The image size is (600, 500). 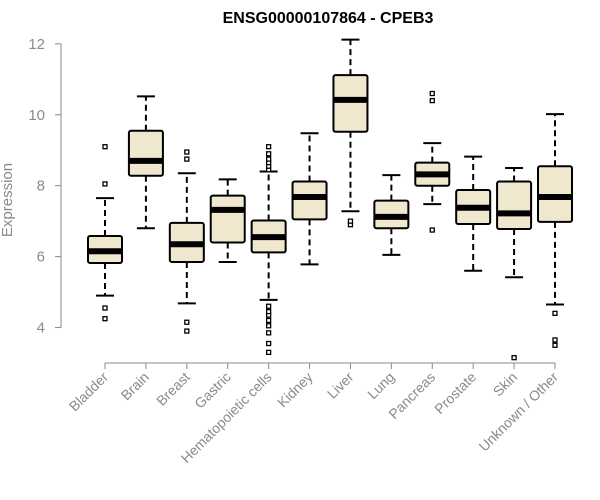 I want to click on box-gastric, so click(x=227, y=220).